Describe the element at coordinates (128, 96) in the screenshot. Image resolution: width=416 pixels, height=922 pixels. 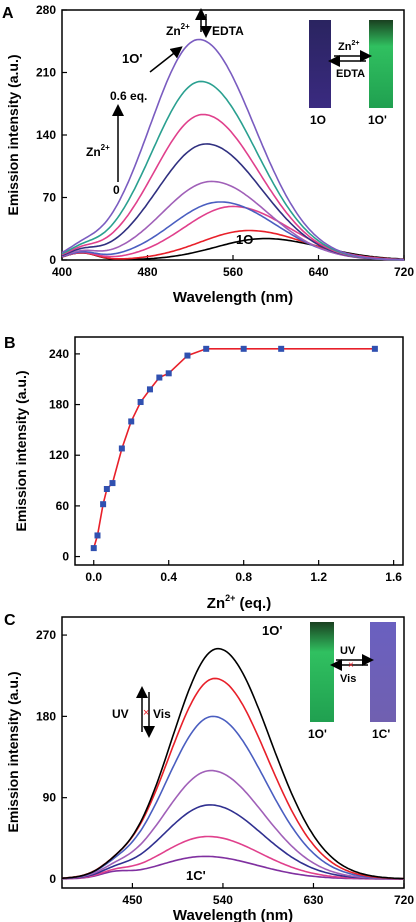
I see `eq-label: 0.6 eq.` at that location.